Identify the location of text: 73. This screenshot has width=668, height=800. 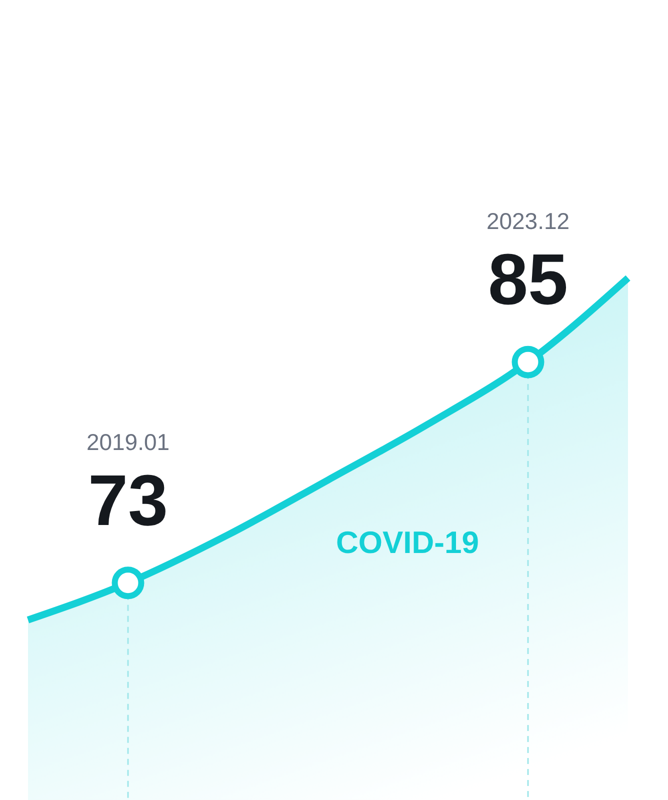
(128, 500).